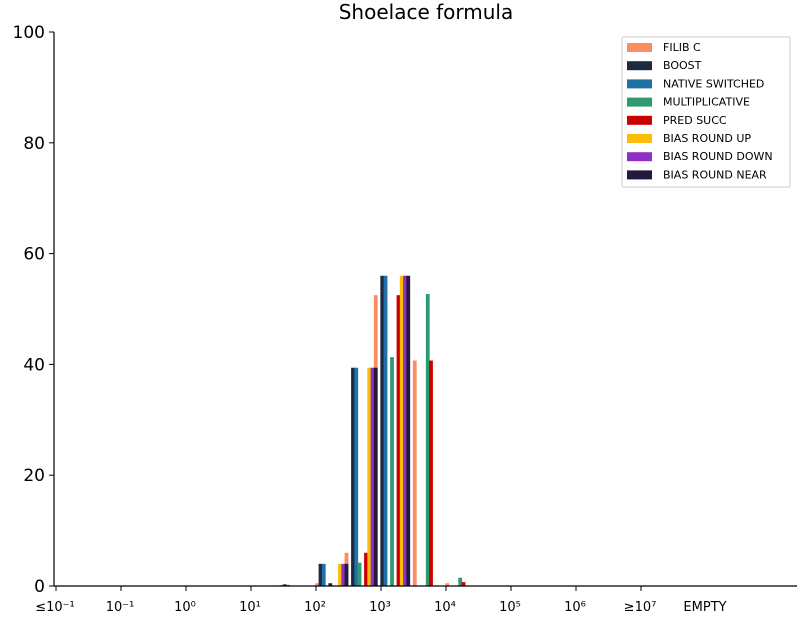 The width and height of the screenshot is (798, 617). Describe the element at coordinates (704, 607) in the screenshot. I see `x-tick-label: EMPTY` at that location.